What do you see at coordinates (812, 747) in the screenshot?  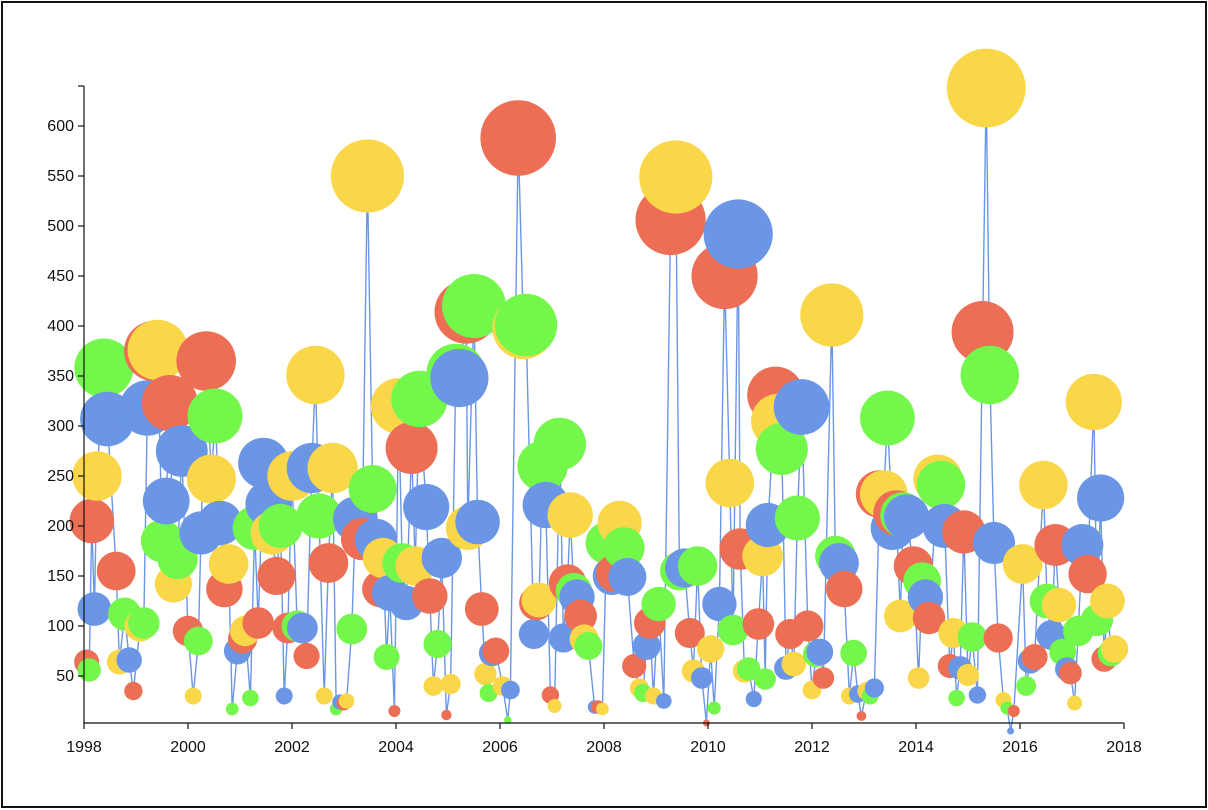 I see `x-tick-label: 2012` at bounding box center [812, 747].